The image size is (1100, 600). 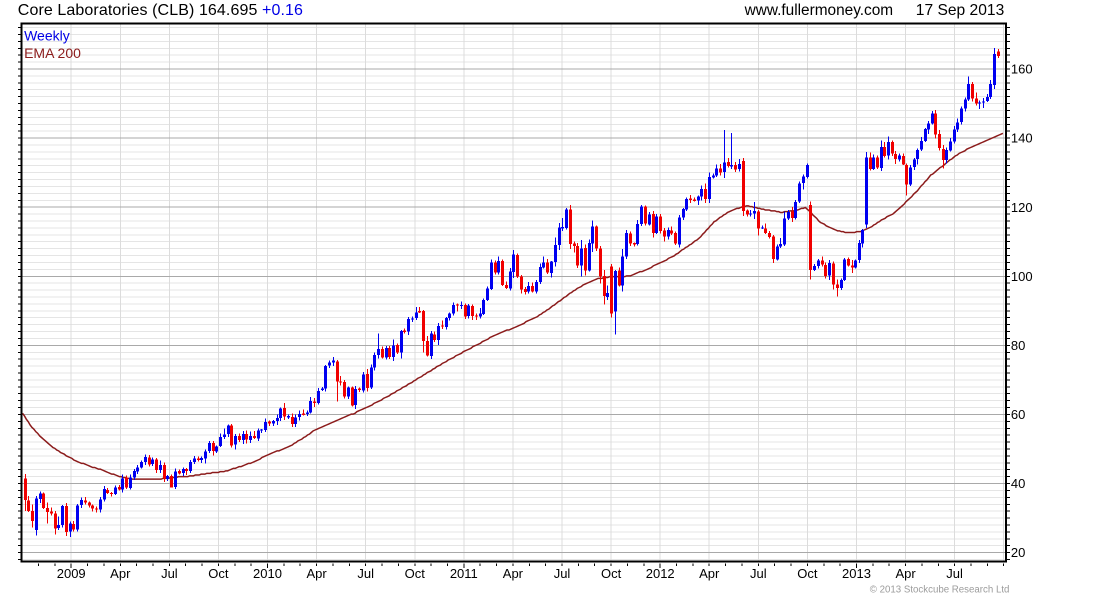 I want to click on svg-text: www.fullermoney.com, so click(x=819, y=10).